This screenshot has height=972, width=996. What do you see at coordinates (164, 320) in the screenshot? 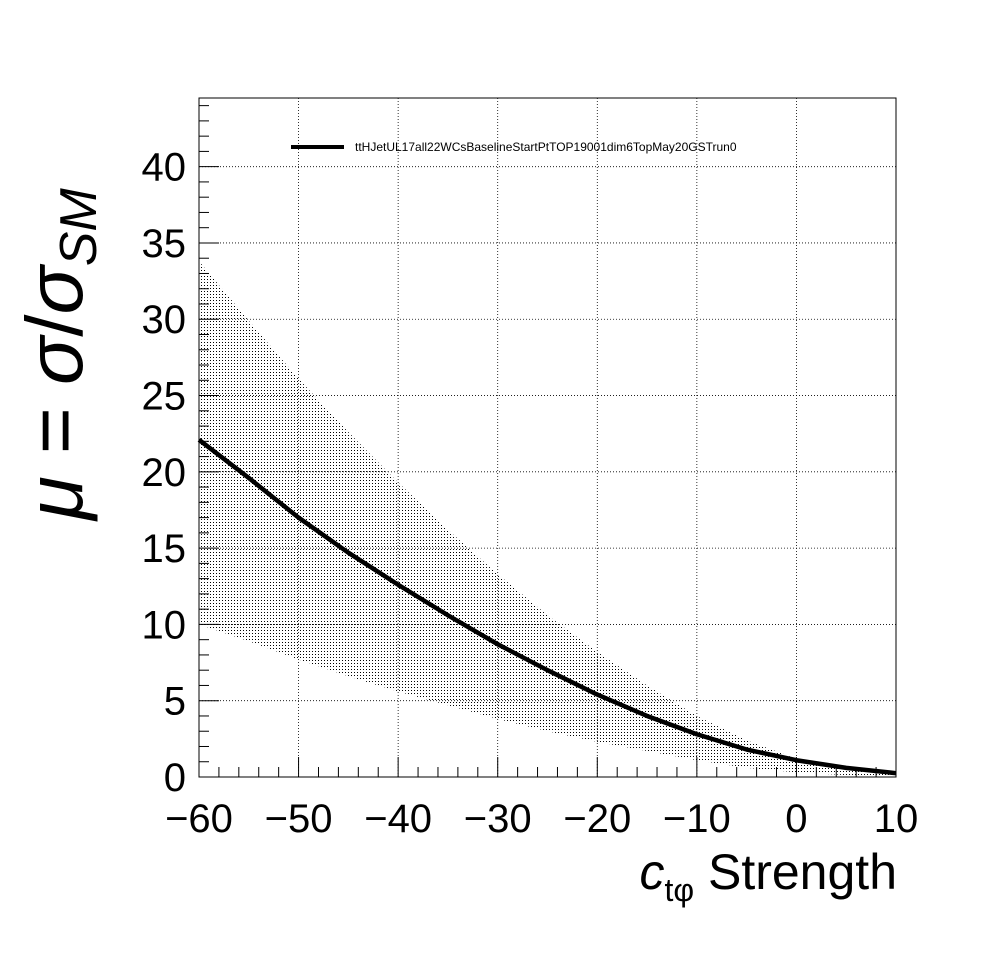
I see `y-tick-label: 30` at bounding box center [164, 320].